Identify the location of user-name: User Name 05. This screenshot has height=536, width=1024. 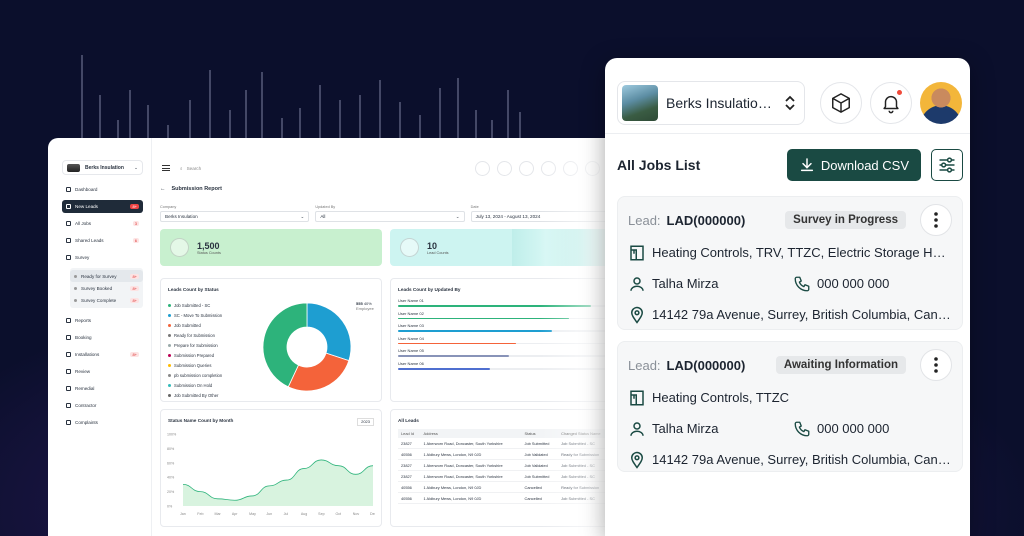
(411, 351).